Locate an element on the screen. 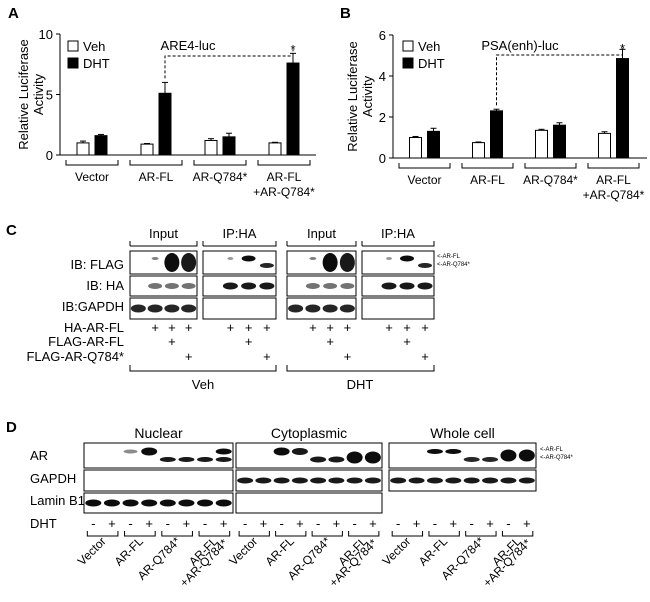  y-axis-label-line1: Relative Luciferase is located at coordinates (352, 96).